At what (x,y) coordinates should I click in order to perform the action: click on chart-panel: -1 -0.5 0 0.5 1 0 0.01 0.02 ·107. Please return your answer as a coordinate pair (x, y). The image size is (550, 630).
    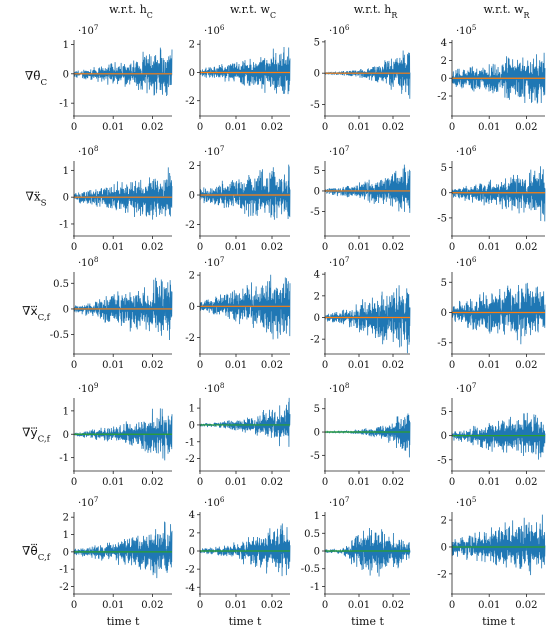
    Looking at the image, I should click on (356, 553).